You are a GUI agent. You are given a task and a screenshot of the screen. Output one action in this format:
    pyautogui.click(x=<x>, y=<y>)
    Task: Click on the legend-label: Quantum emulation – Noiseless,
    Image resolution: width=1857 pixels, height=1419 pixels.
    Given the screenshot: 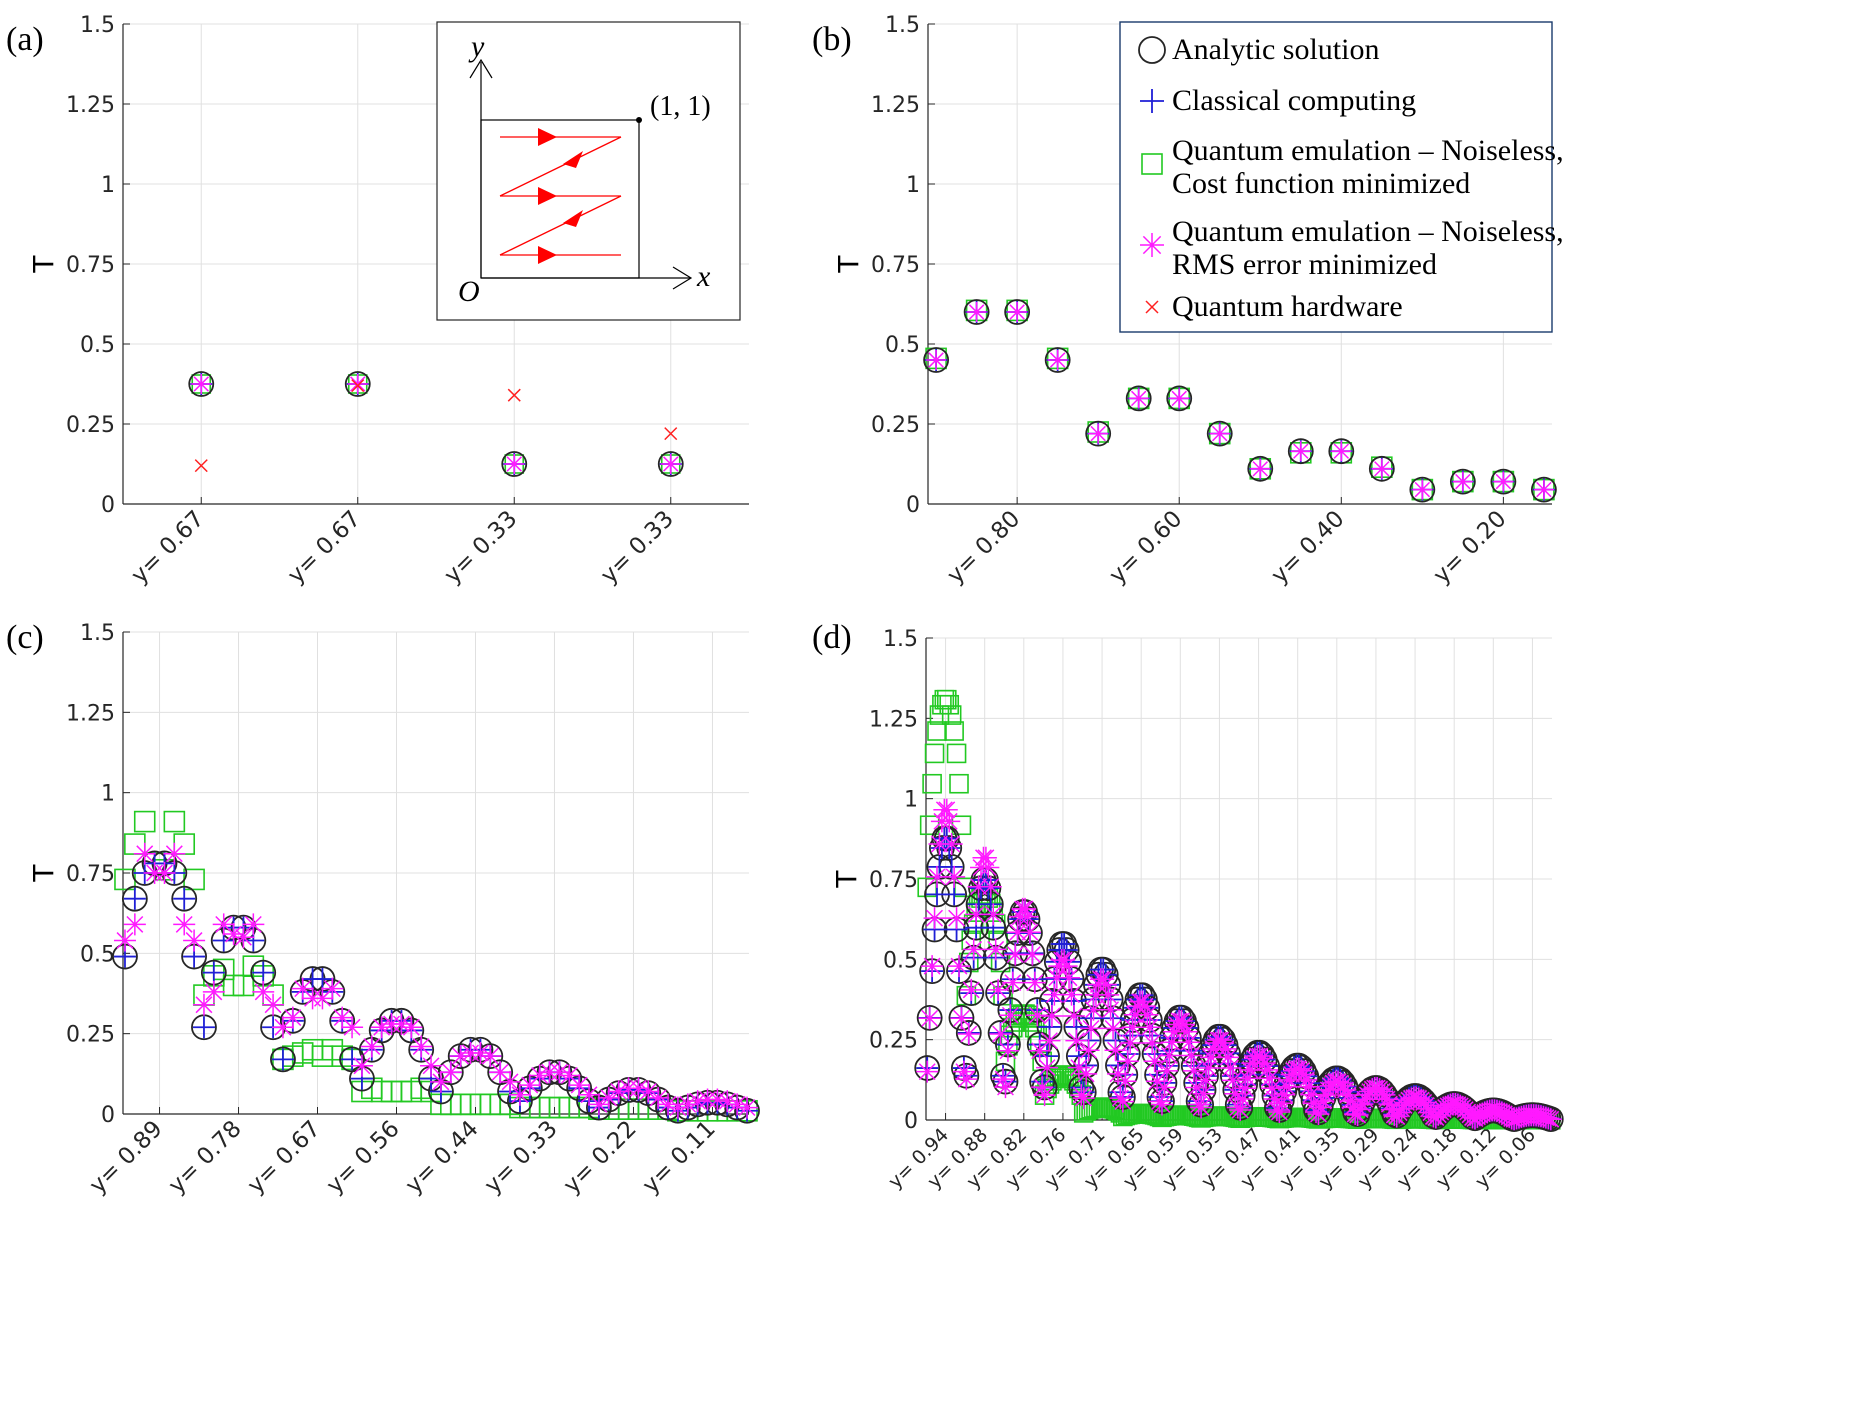 What is the action you would take?
    pyautogui.click(x=1368, y=150)
    